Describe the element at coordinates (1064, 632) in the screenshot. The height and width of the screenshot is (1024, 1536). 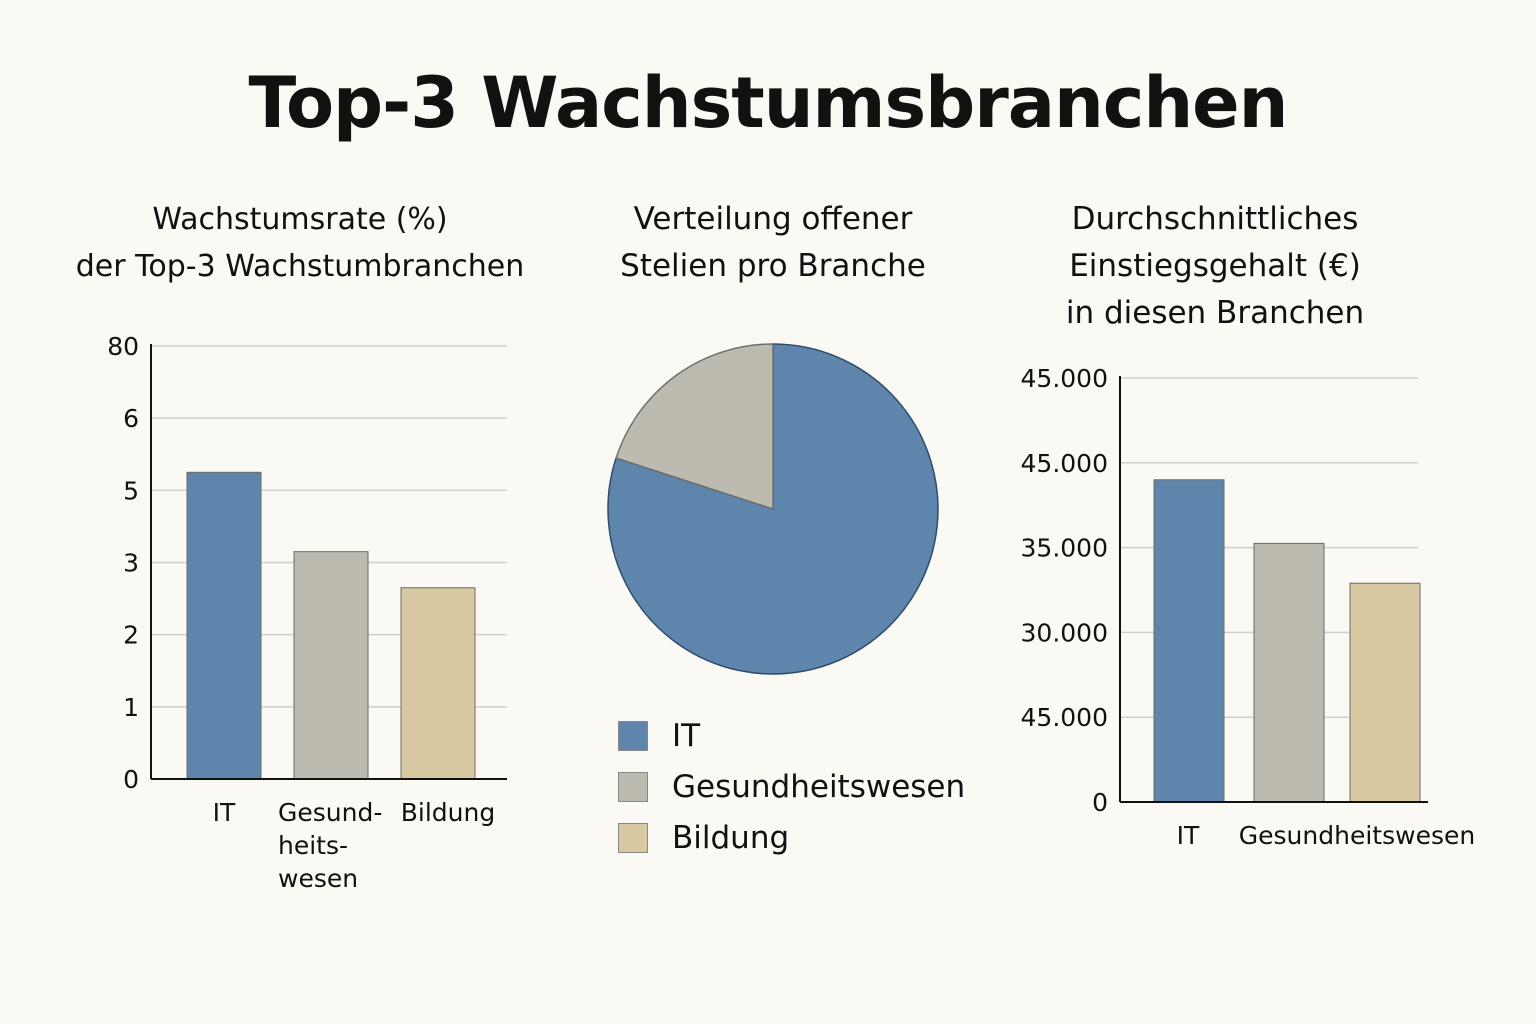
I see `salary-ytick-label: 30.000` at that location.